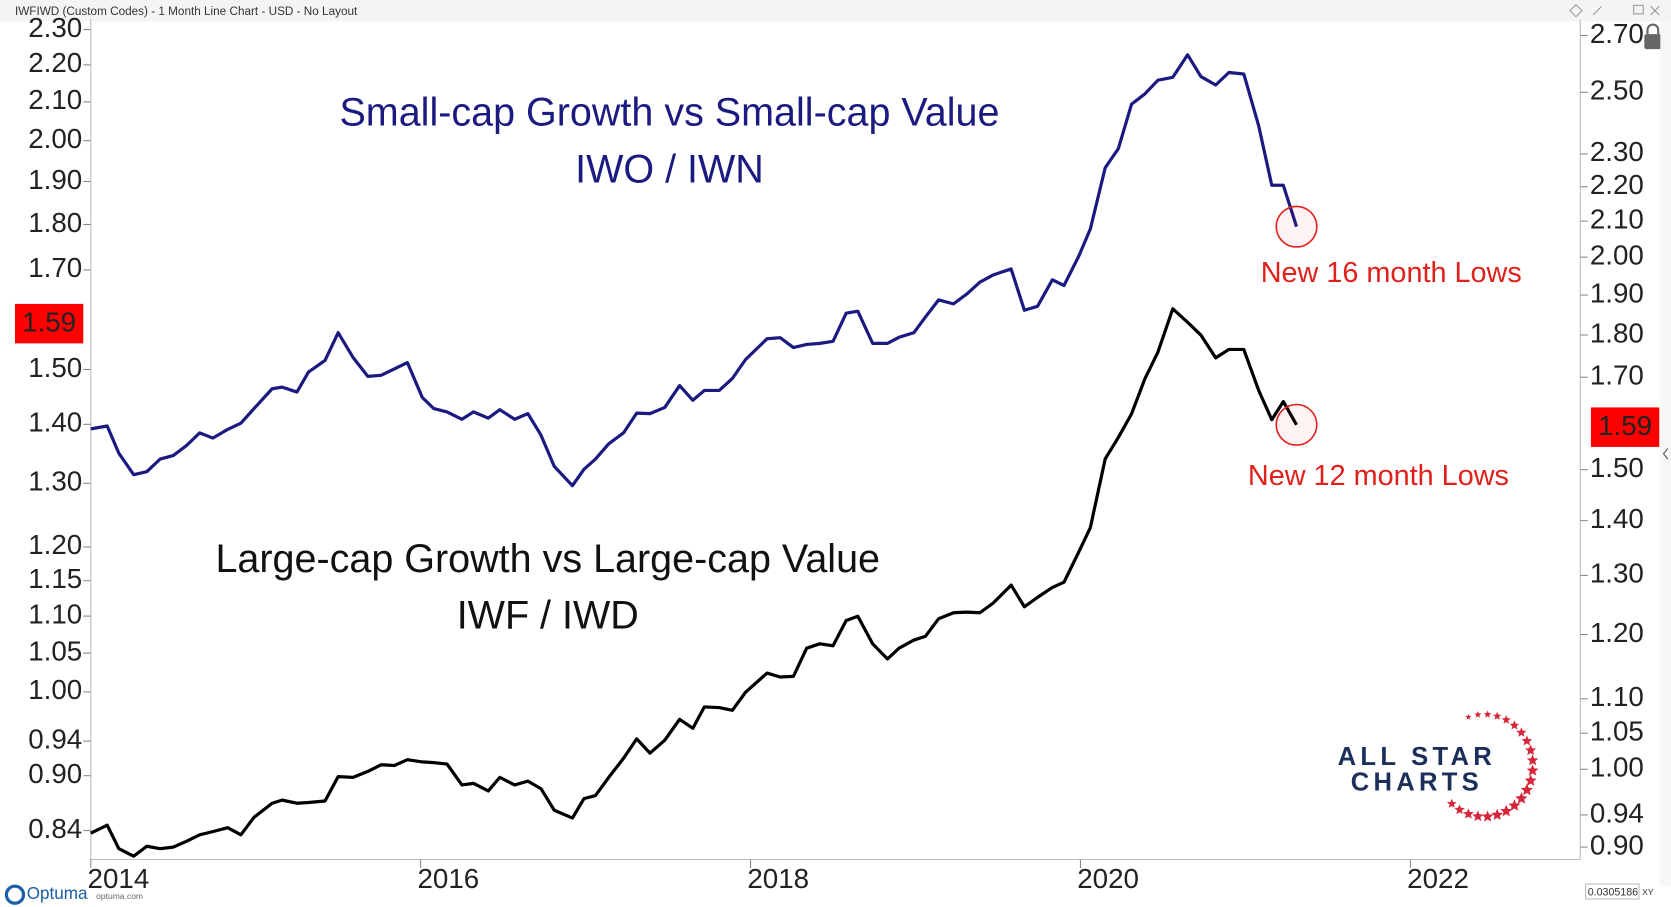 The width and height of the screenshot is (1671, 907). What do you see at coordinates (55, 650) in the screenshot?
I see `y-tick-label: 1.05` at bounding box center [55, 650].